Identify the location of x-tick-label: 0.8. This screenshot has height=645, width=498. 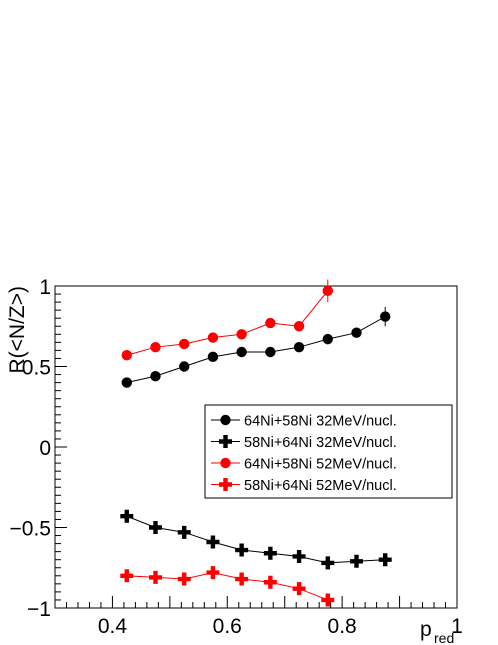
(342, 626).